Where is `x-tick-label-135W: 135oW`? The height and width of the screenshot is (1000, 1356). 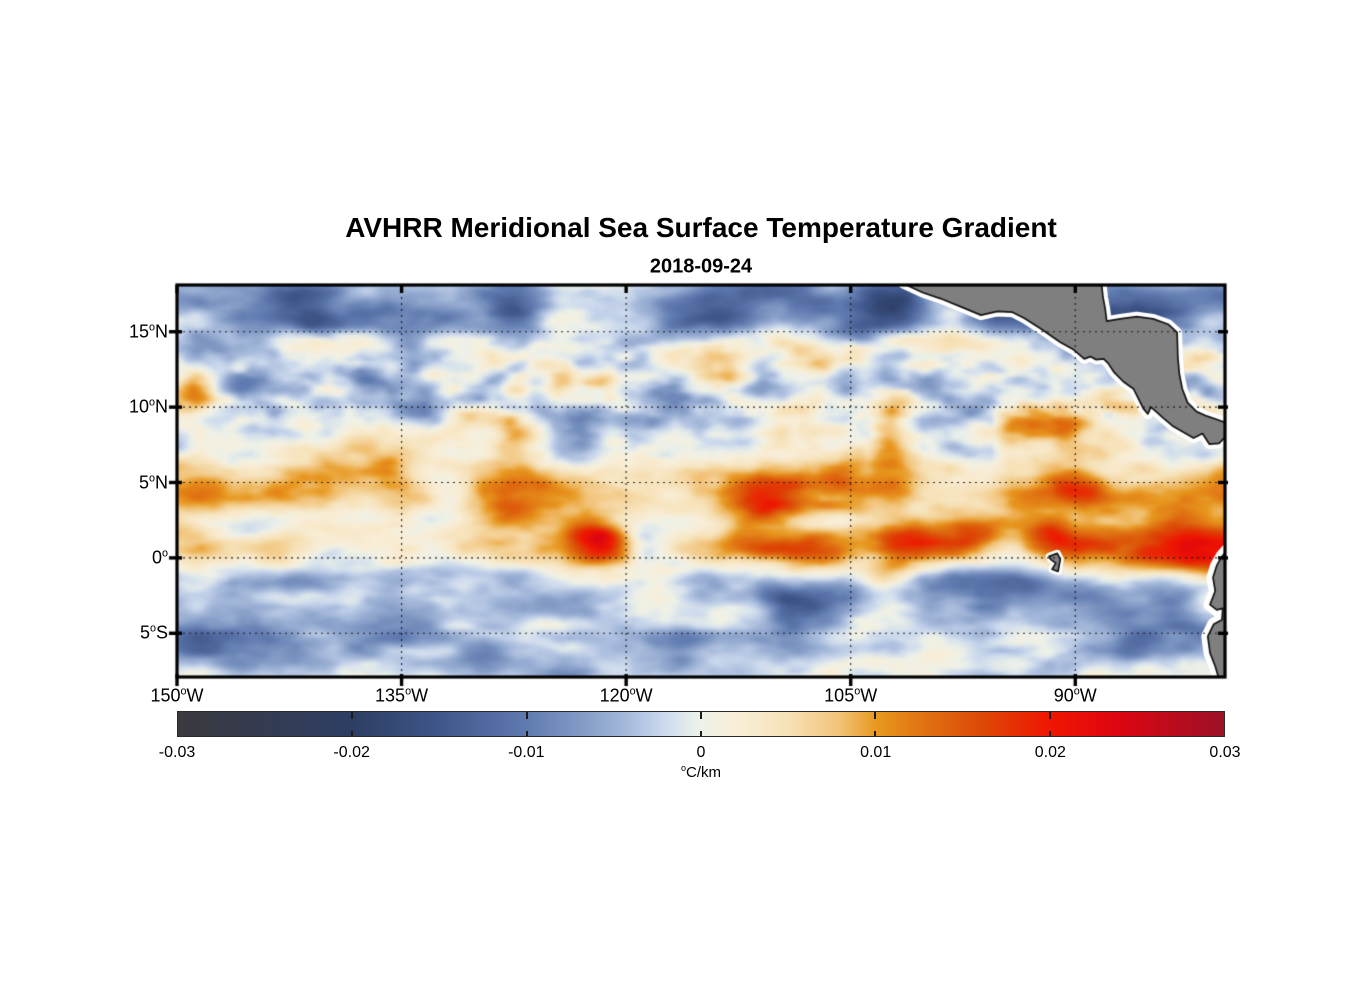
x-tick-label-135W: 135oW is located at coordinates (402, 695).